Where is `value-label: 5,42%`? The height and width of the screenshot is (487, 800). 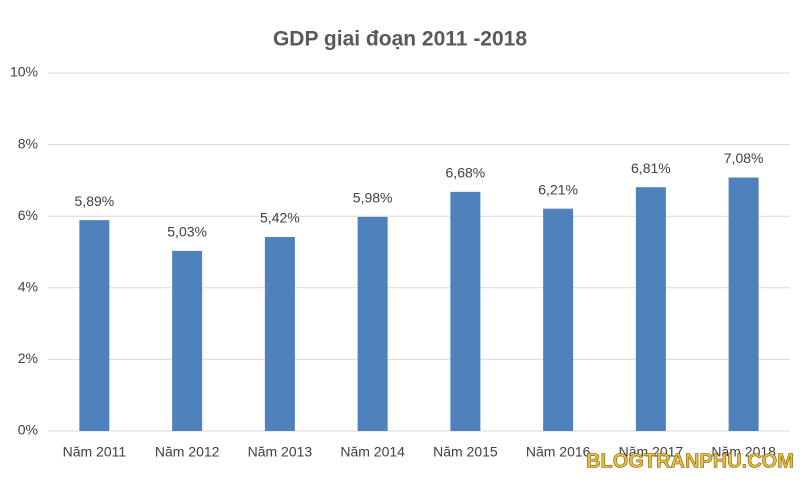
value-label: 5,42% is located at coordinates (280, 218).